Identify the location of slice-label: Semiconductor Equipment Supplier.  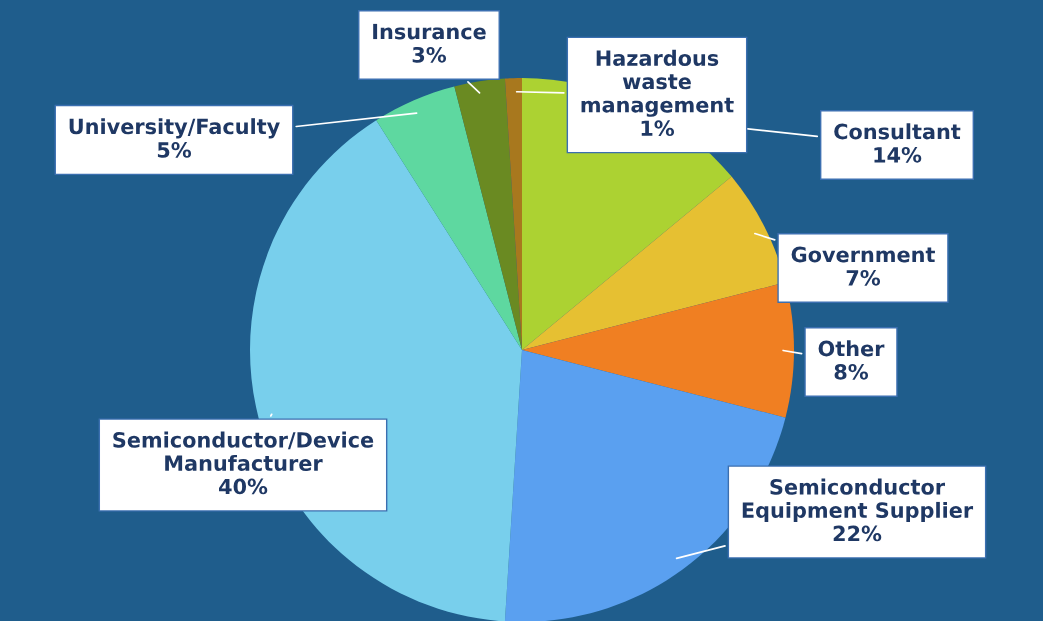
(858, 500).